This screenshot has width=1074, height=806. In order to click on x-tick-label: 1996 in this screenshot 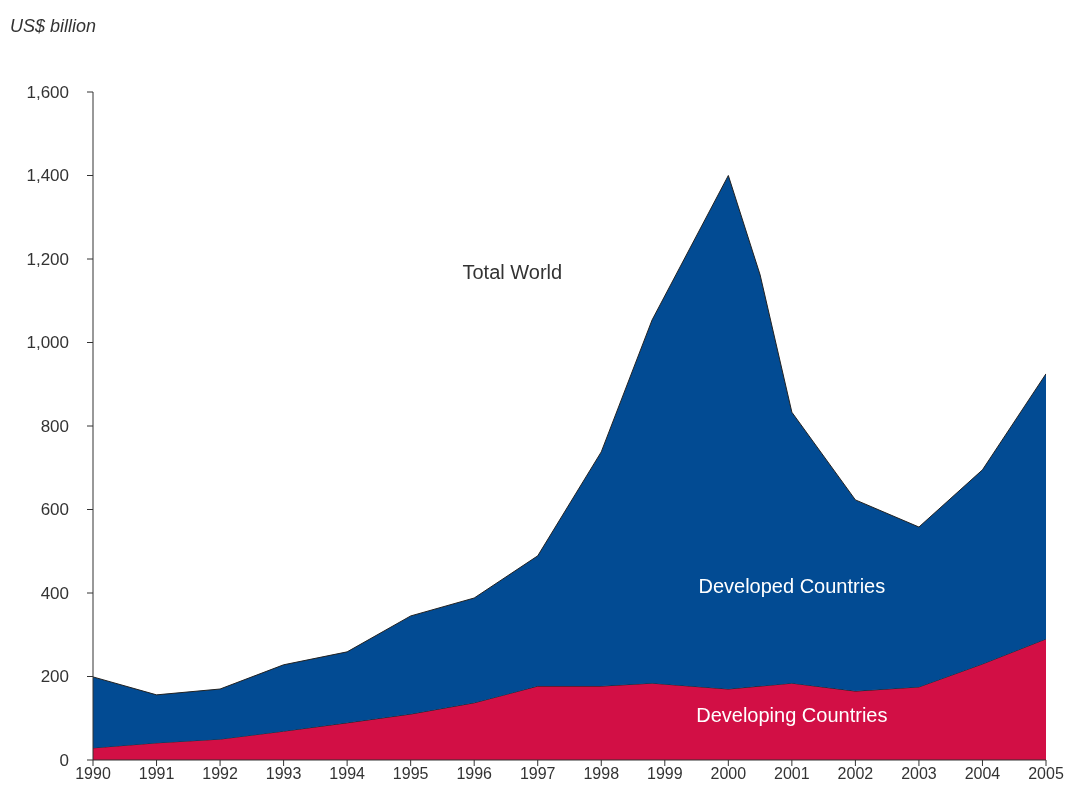, I will do `click(474, 774)`.